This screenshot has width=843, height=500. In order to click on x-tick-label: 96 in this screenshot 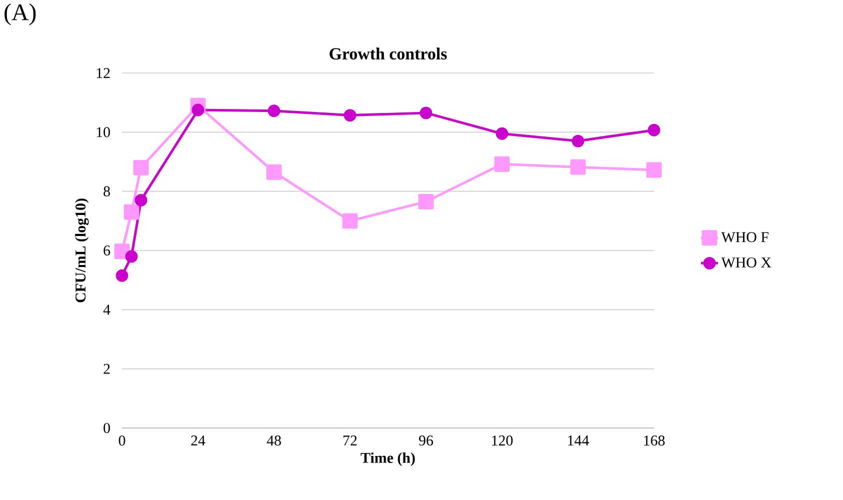, I will do `click(426, 441)`.